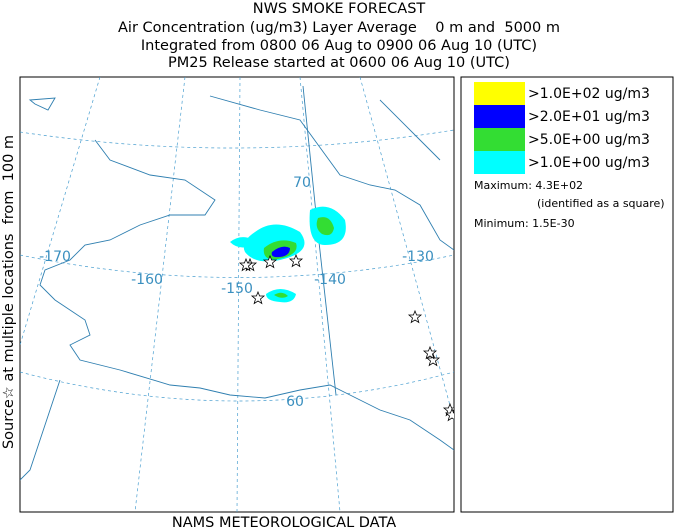  I want to click on legend-label: >2.0E+01 ug/m3, so click(589, 117).